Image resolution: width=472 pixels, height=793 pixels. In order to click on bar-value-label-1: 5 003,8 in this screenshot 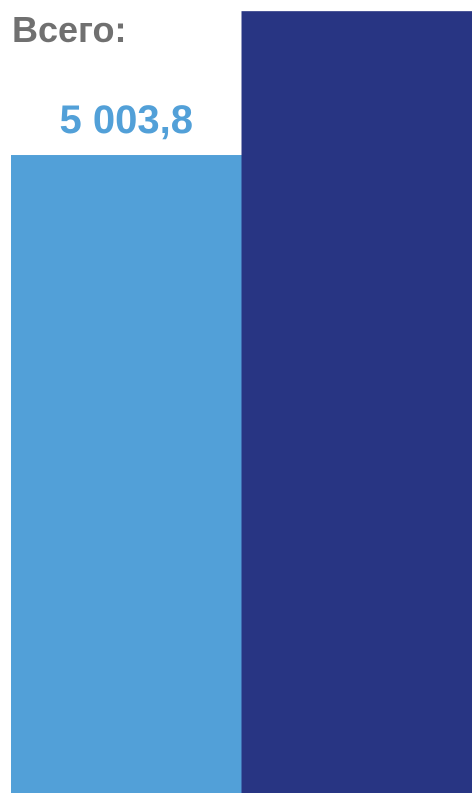, I will do `click(126, 120)`.